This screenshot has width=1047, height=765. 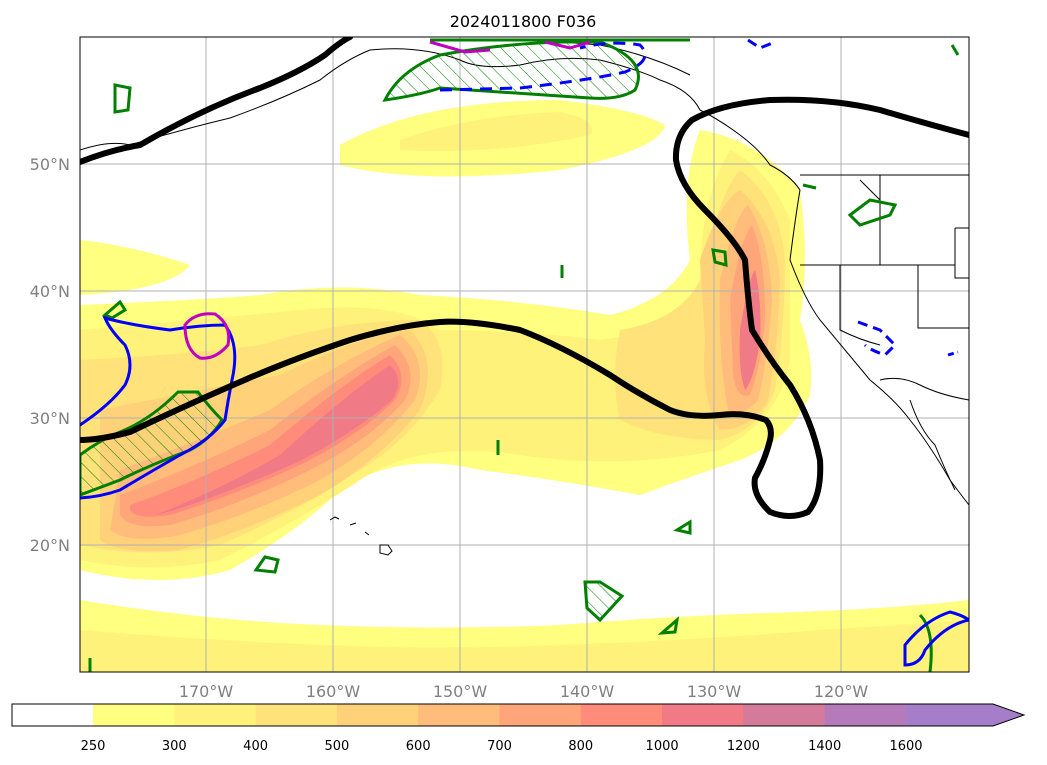 What do you see at coordinates (255, 746) in the screenshot?
I see `colorbar-tick-label: 400` at bounding box center [255, 746].